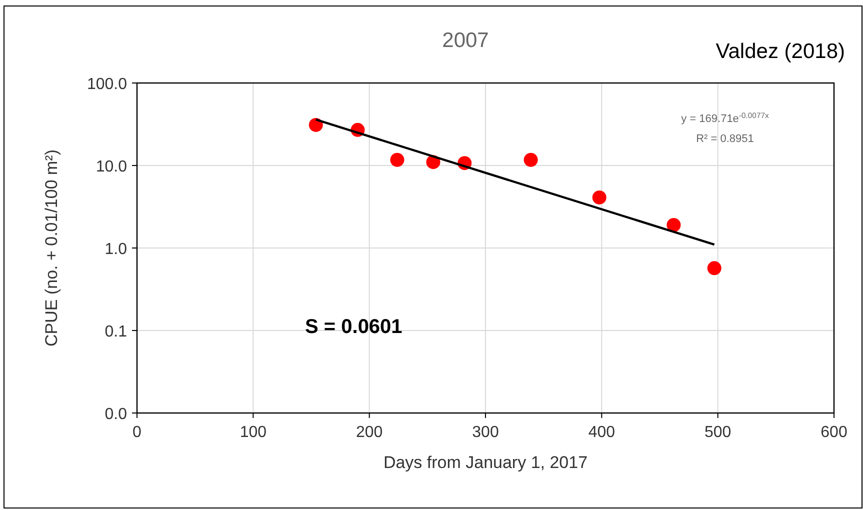 This screenshot has height=510, width=863. What do you see at coordinates (116, 332) in the screenshot?
I see `y-tick-label: 0.1` at bounding box center [116, 332].